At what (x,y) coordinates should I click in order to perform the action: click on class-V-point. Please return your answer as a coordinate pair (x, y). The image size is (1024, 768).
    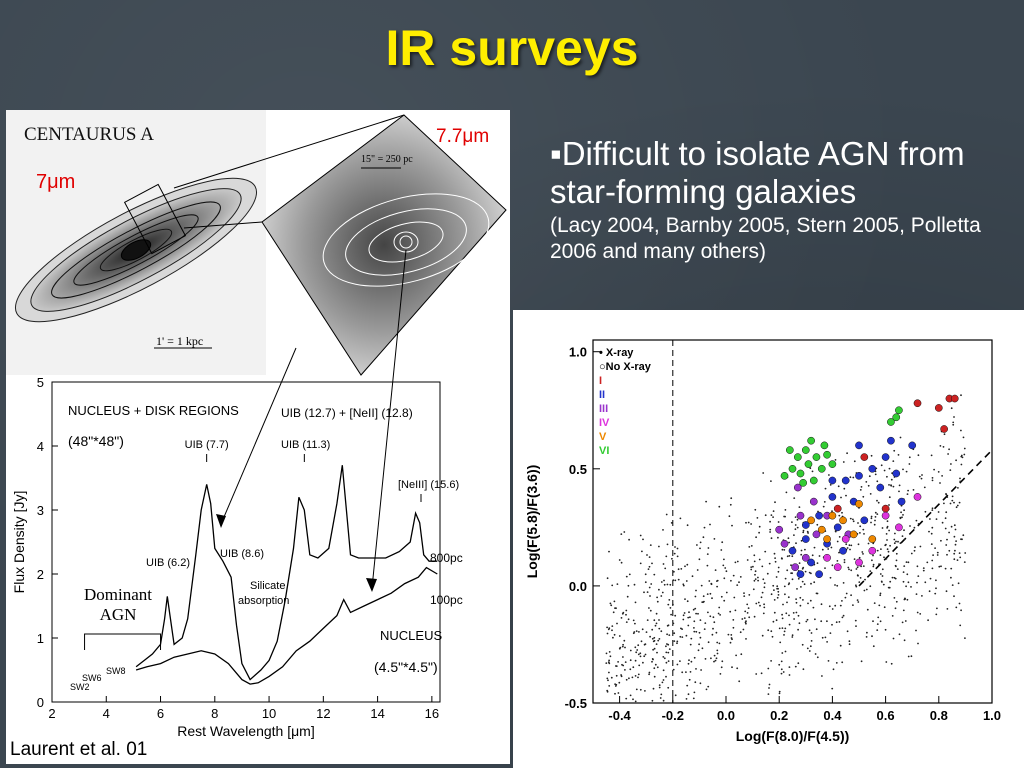
    Looking at the image, I should click on (859, 504).